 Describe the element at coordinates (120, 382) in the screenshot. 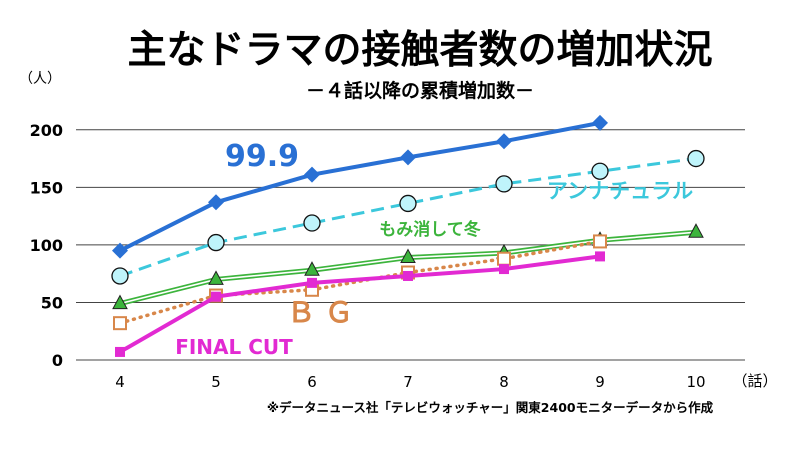

I see `x-tick-label: 4` at that location.